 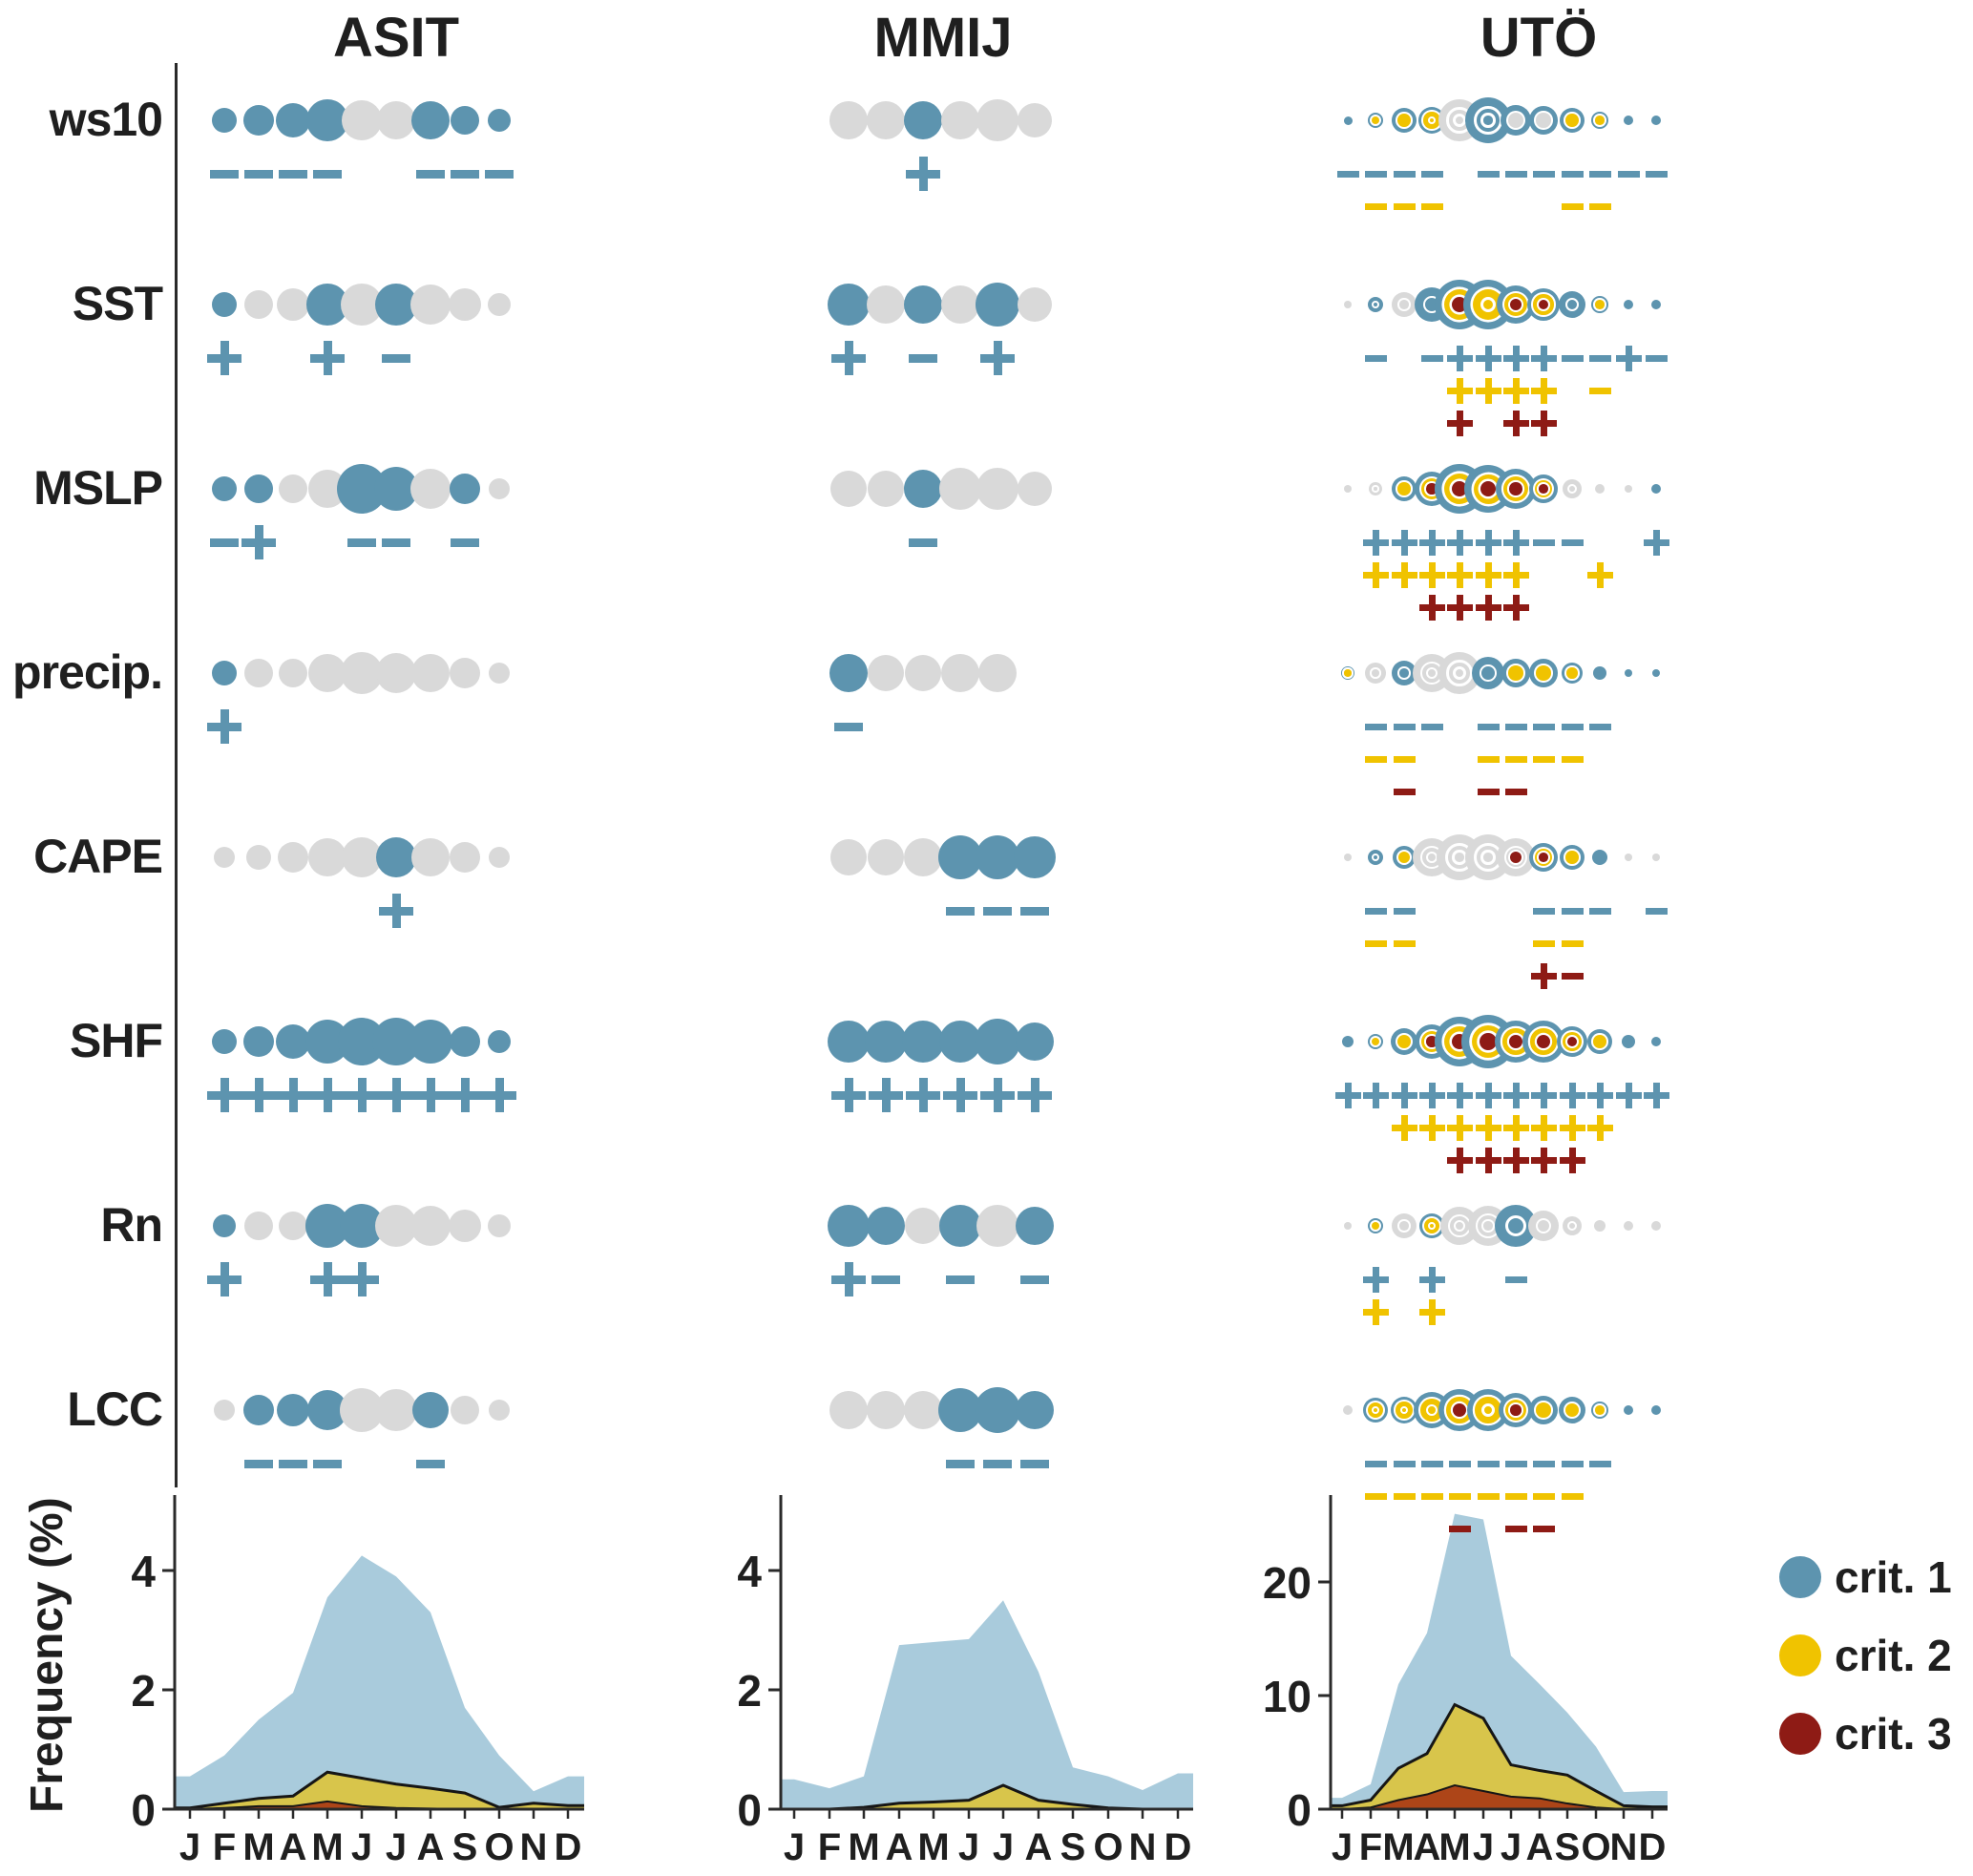 I want to click on bubble-asit-LCC-m7, so click(x=430, y=1410).